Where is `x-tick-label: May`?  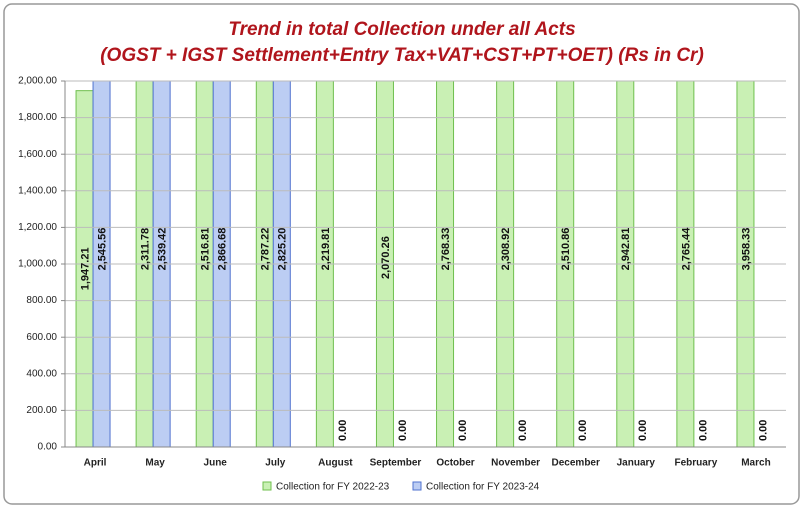
x-tick-label: May is located at coordinates (155, 463).